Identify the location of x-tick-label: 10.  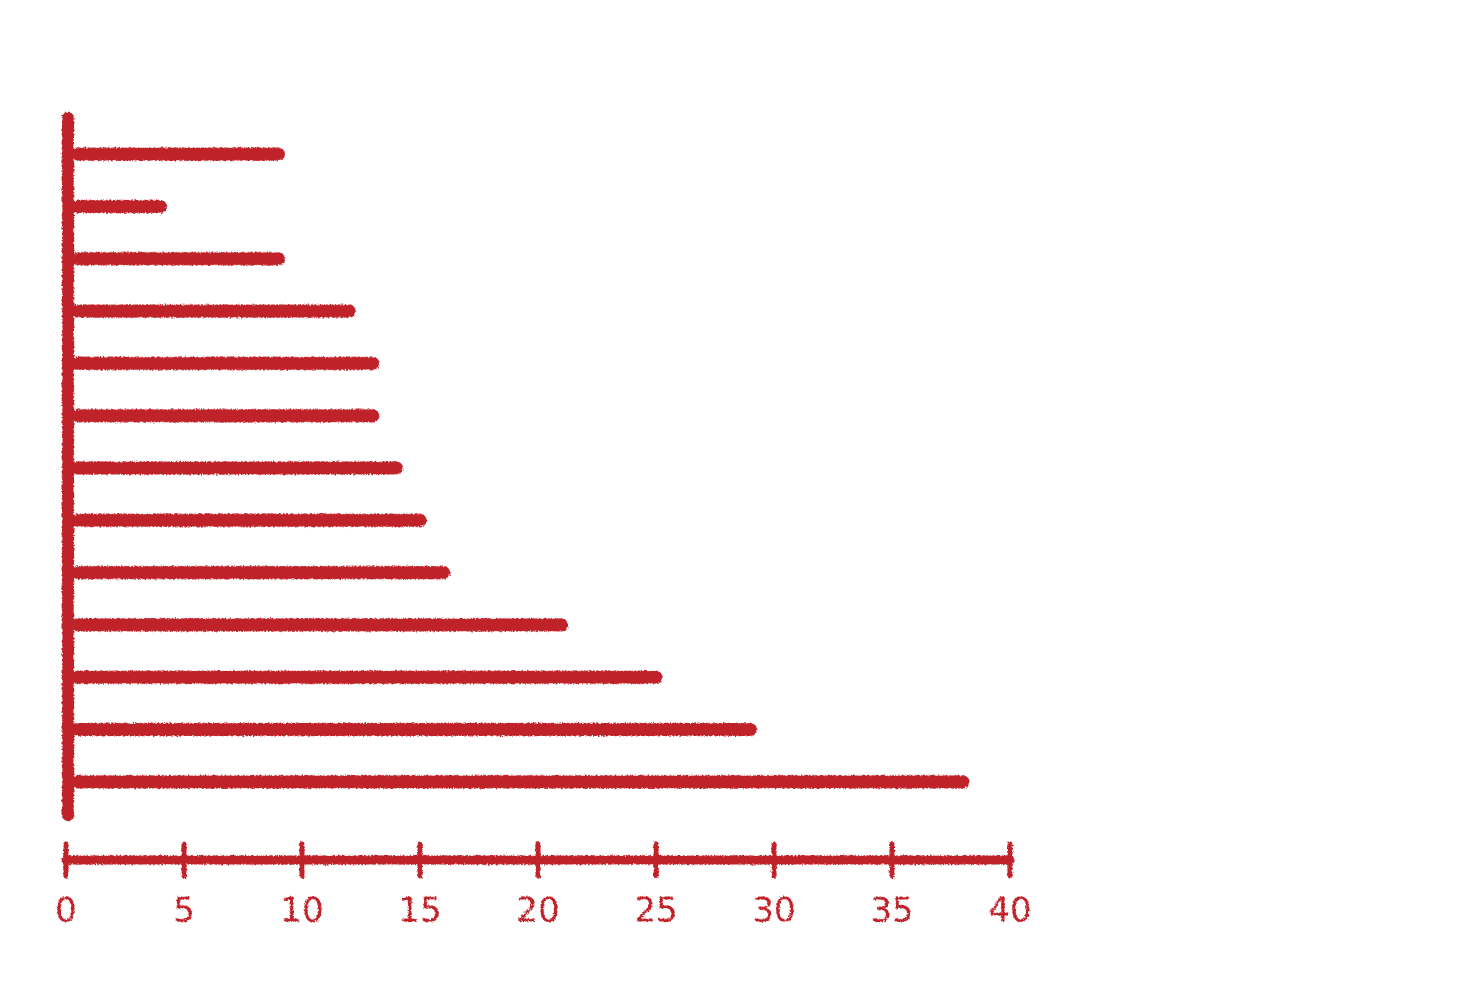
(301, 911).